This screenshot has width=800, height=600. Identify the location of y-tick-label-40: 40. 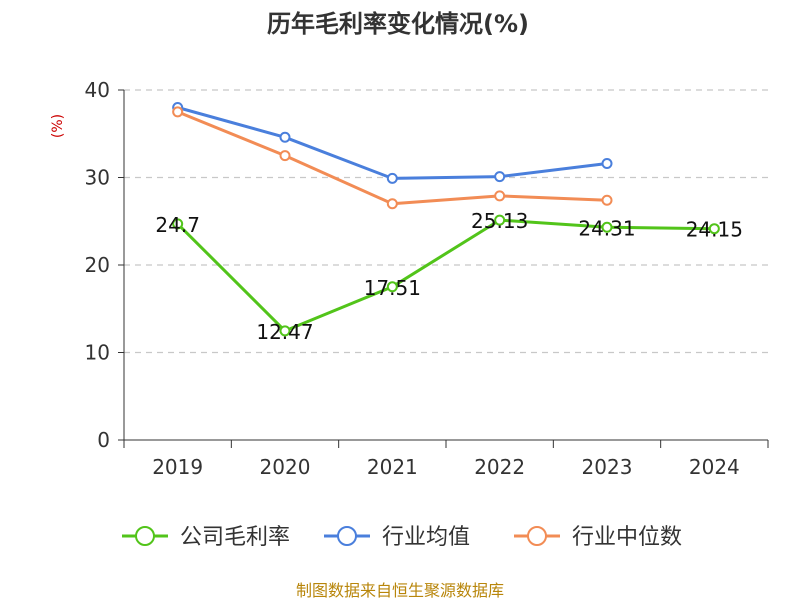
(97, 90).